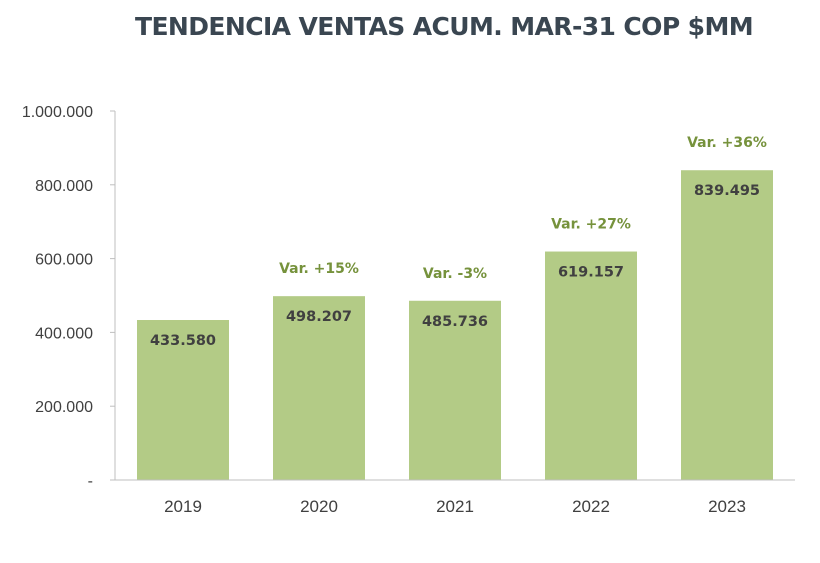 The width and height of the screenshot is (820, 563). I want to click on x-tick-label-2020: 2020, so click(319, 506).